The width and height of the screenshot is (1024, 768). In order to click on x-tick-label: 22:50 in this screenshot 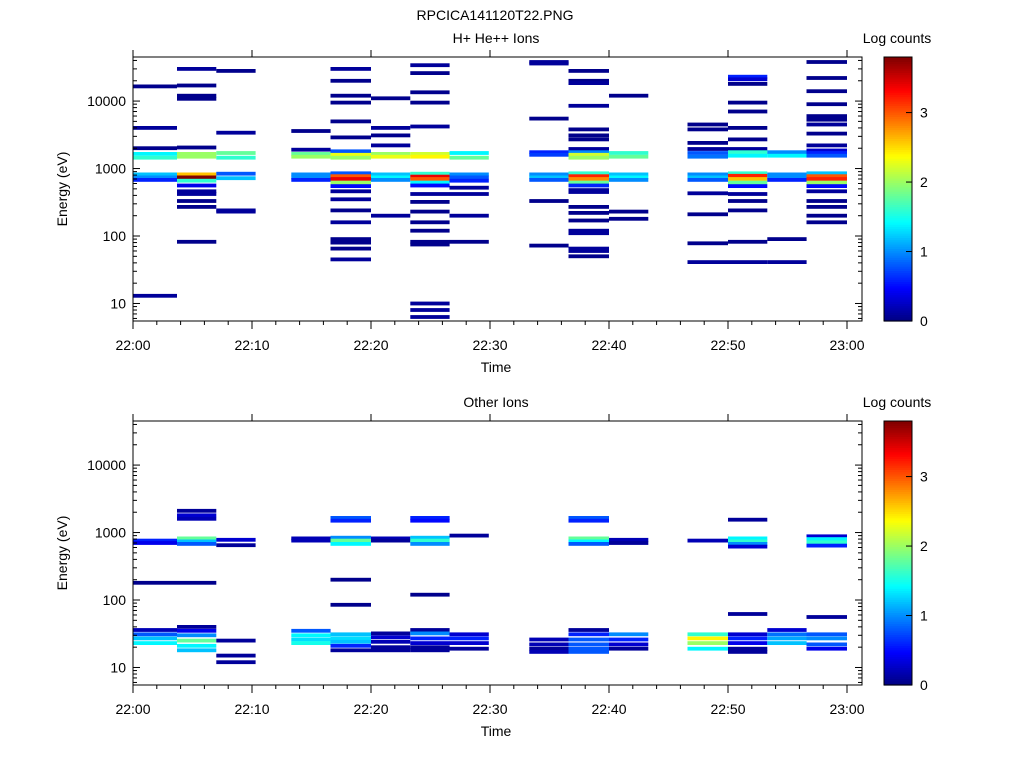, I will do `click(727, 345)`.